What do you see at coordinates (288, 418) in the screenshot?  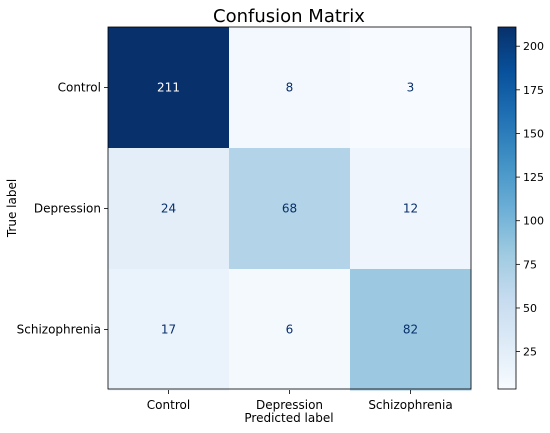 I see `x-axis-label: Predicted label` at bounding box center [288, 418].